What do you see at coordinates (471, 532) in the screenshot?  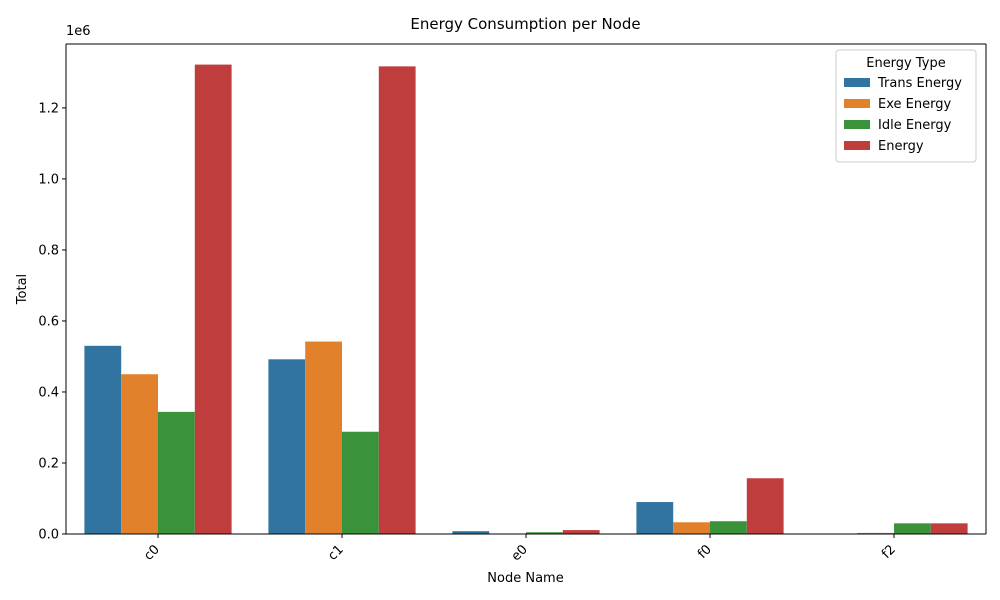 I see `bar-e0-trans-energy` at bounding box center [471, 532].